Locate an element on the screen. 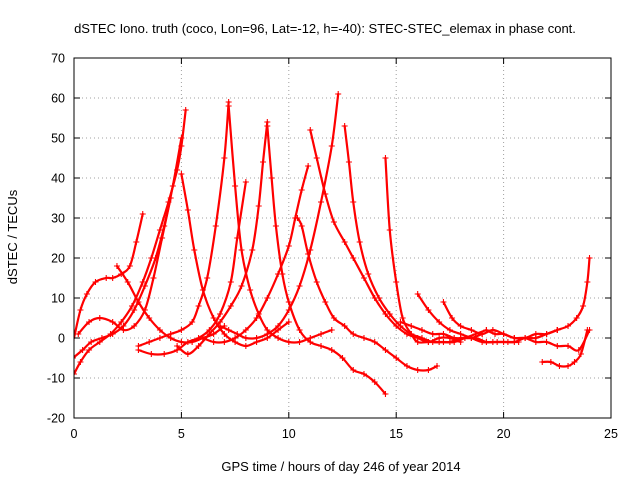  series-arc-j is located at coordinates (222, 238).